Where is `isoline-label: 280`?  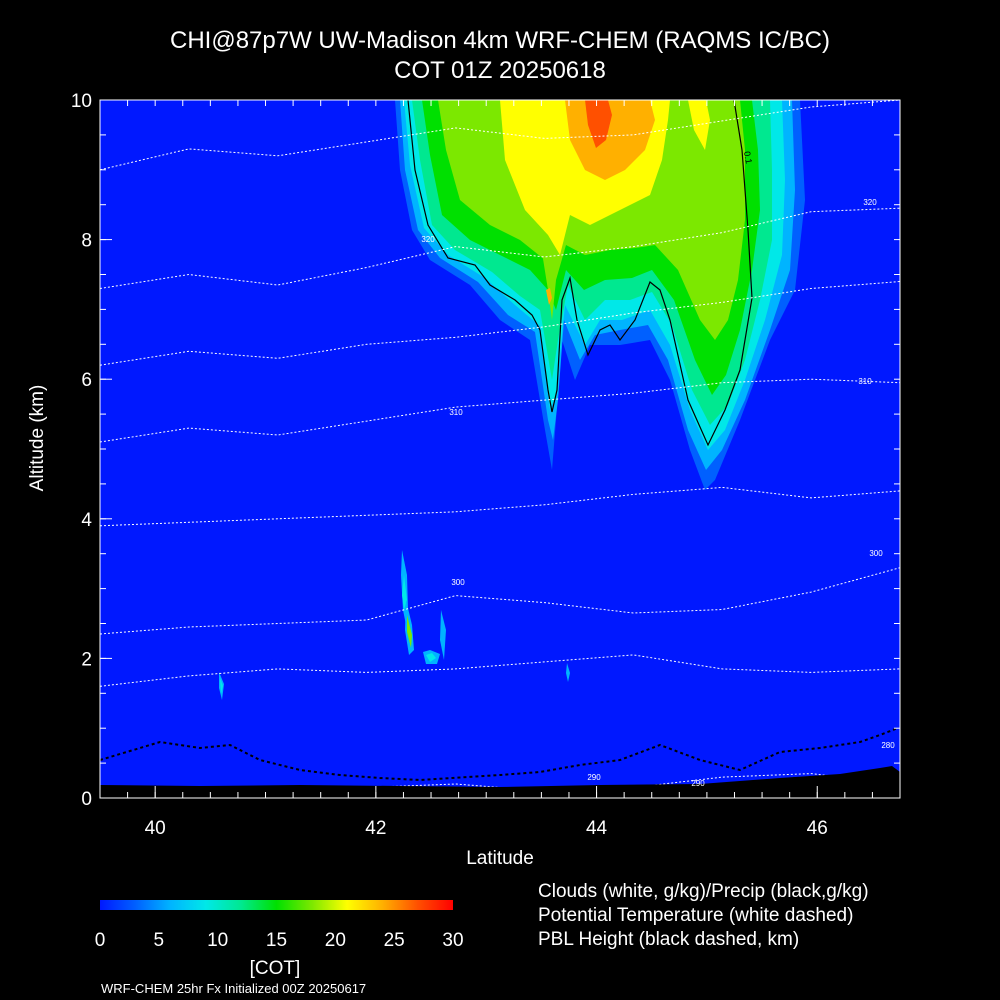
isoline-label: 280 is located at coordinates (888, 745).